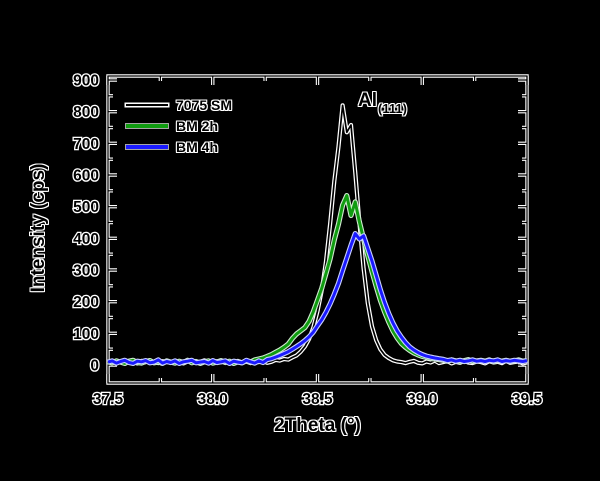  I want to click on legend-item-7075-sm: 7075 SM, so click(179, 104).